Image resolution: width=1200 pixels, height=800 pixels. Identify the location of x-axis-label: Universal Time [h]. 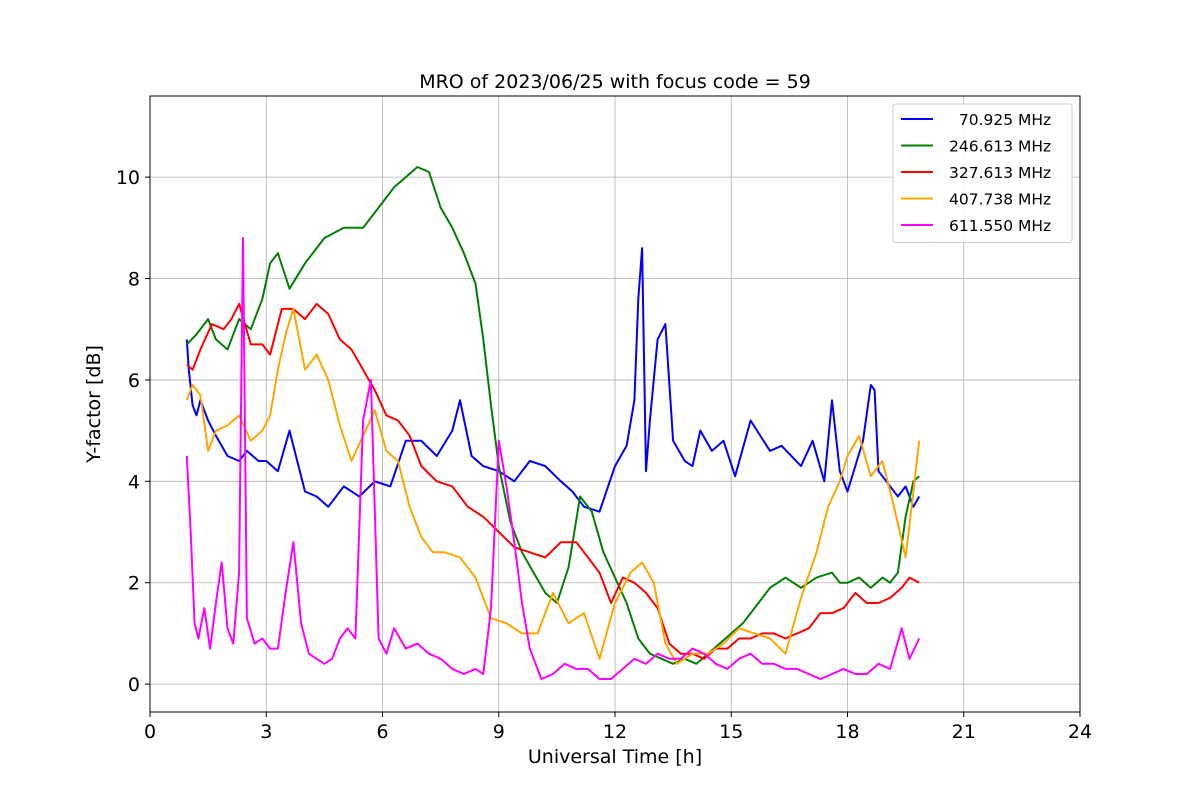
(615, 757).